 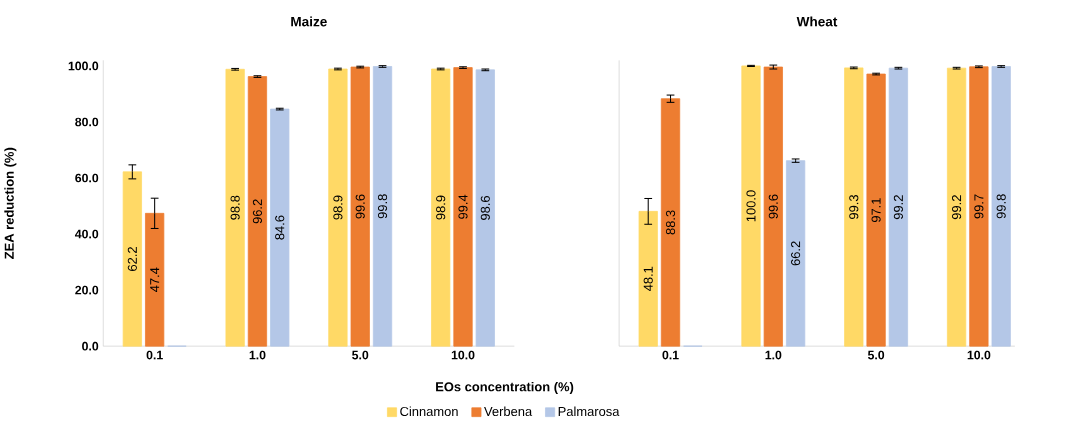 I want to click on data-label: 47.4, so click(x=155, y=279).